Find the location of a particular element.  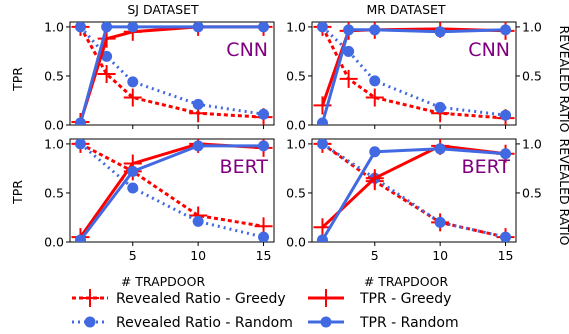

right-ylabel-top: REVEALED RATIO is located at coordinates (563, 79).